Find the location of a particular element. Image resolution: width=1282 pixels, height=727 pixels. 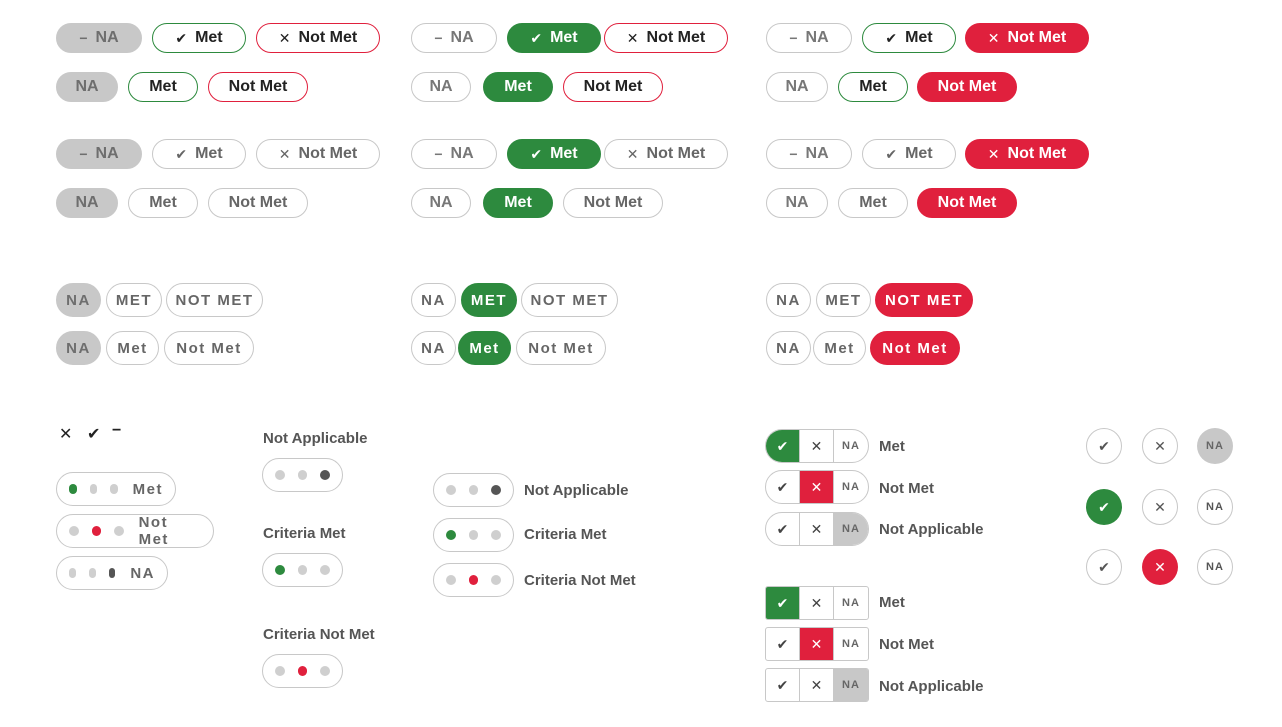

na-dot-selector: NA is located at coordinates (112, 573).